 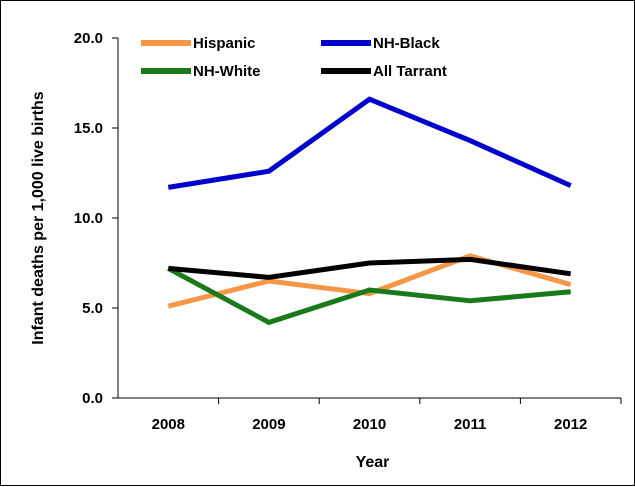 I want to click on x-tick-label: 2008, so click(x=168, y=424).